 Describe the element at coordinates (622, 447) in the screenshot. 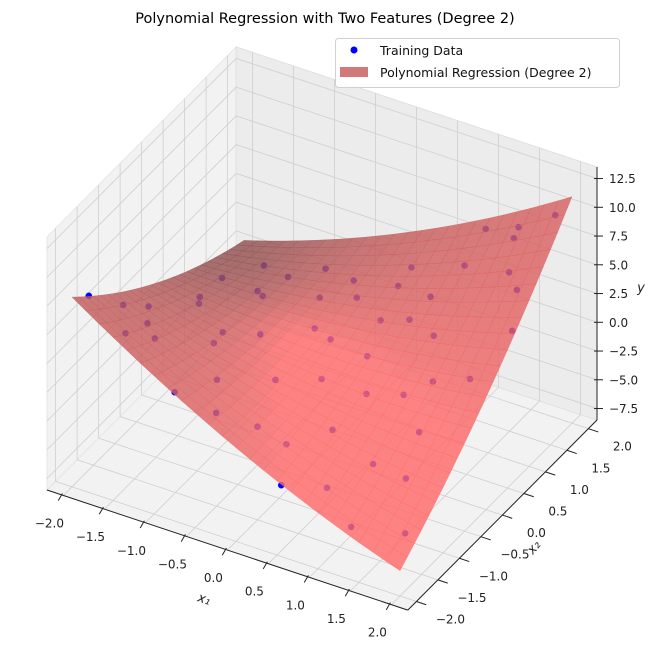

I see `y-tick-label: 2.0` at that location.